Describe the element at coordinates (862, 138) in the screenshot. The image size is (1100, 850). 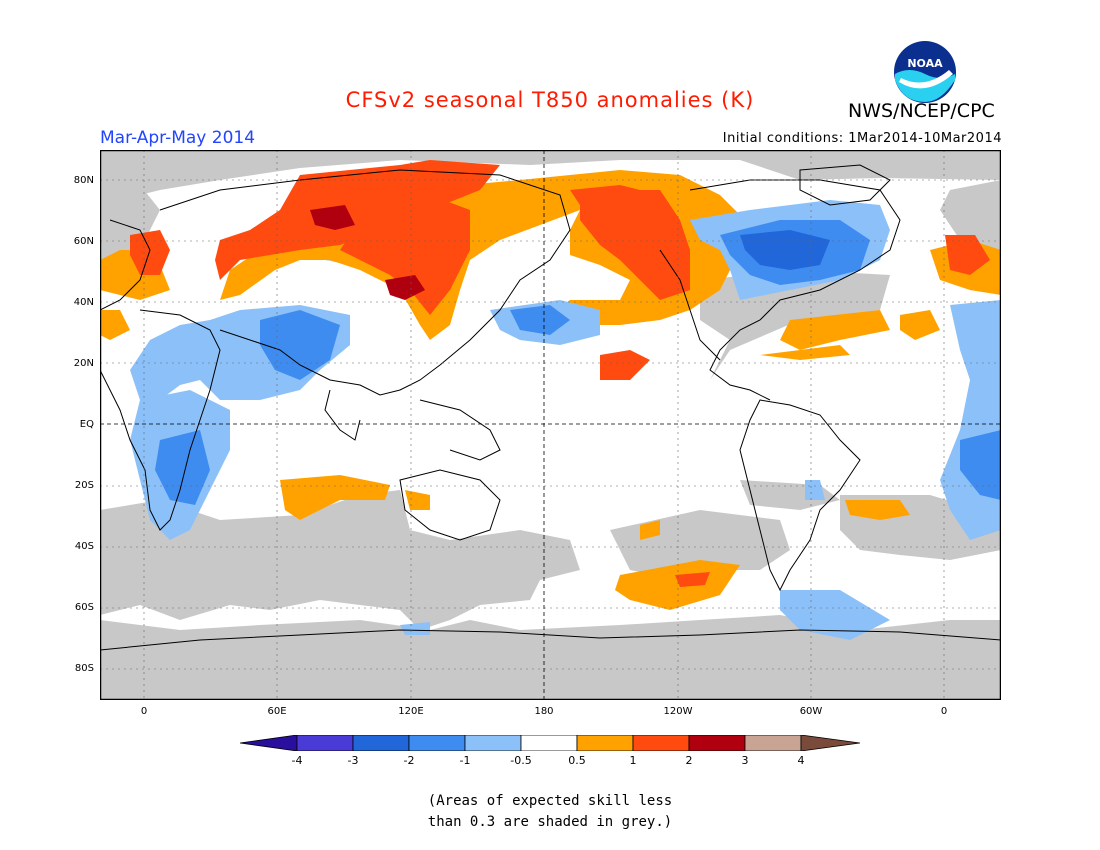
I see `initial-conditions-label: Initial conditions: 1Mar2014-10Mar2014` at that location.